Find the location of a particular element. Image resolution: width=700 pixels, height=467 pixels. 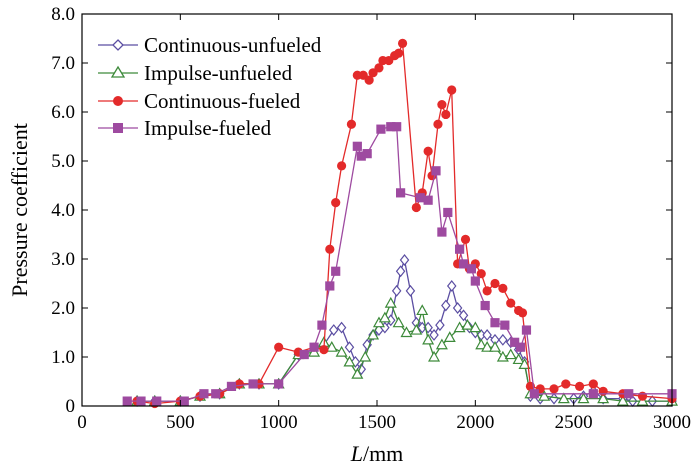

legend-label: Continuous-fueled is located at coordinates (222, 101).